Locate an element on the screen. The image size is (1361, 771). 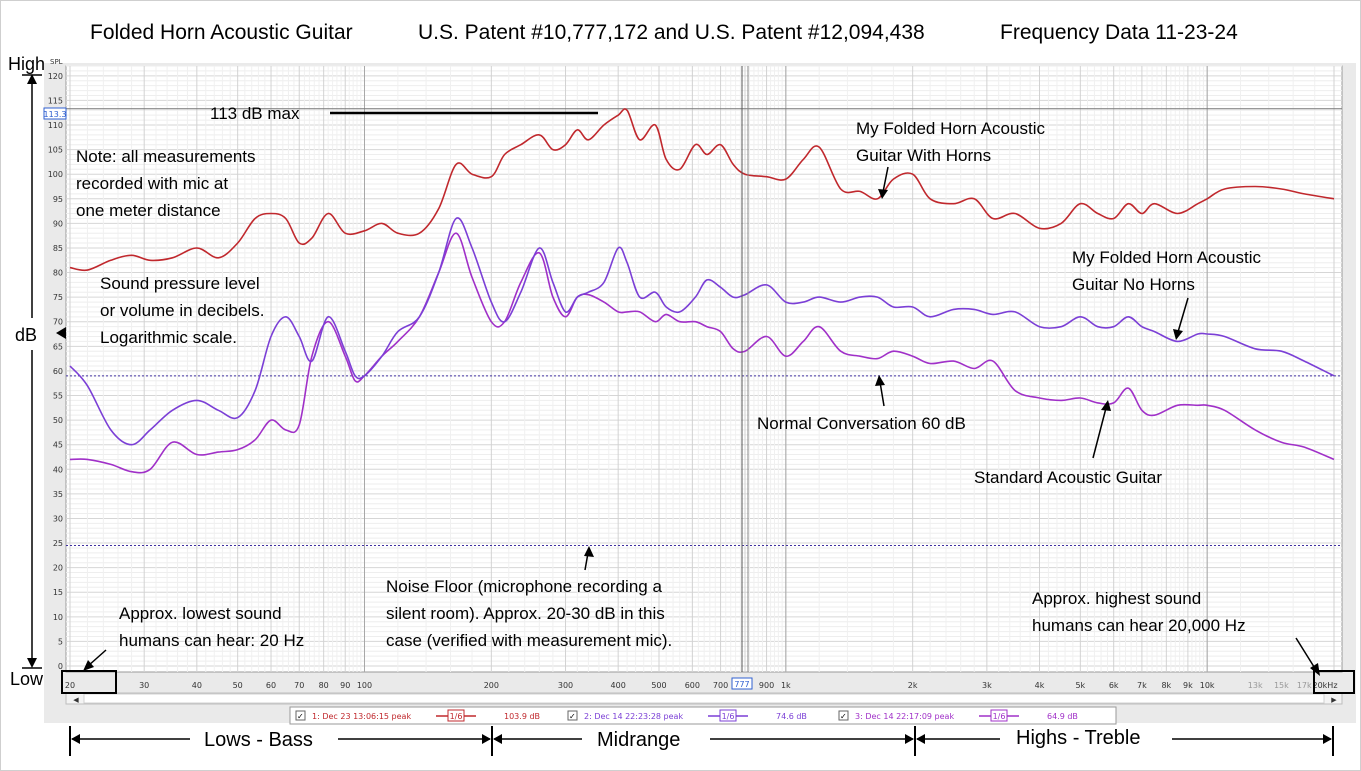
note-line-1: Note: all measurements is located at coordinates (166, 156).